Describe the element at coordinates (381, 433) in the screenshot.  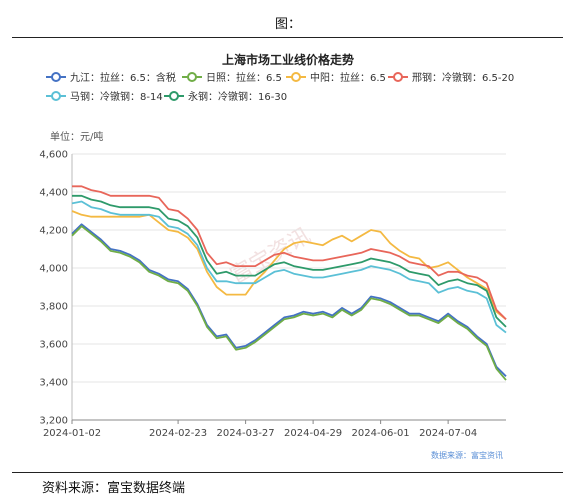
I see `x-tick-label: 2024-06-01` at that location.